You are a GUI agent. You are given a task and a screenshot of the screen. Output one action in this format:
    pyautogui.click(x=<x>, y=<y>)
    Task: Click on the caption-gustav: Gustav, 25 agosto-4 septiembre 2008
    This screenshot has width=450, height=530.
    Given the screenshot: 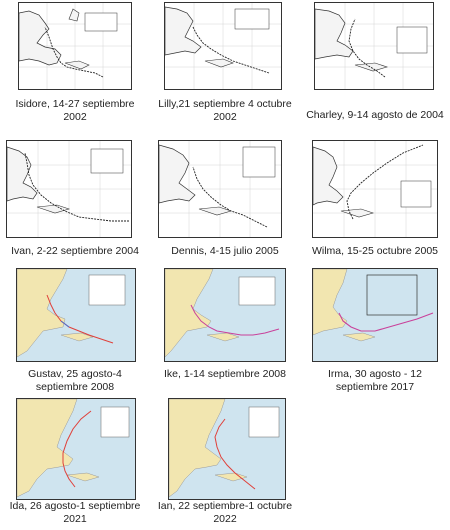 What is the action you would take?
    pyautogui.click(x=75, y=381)
    